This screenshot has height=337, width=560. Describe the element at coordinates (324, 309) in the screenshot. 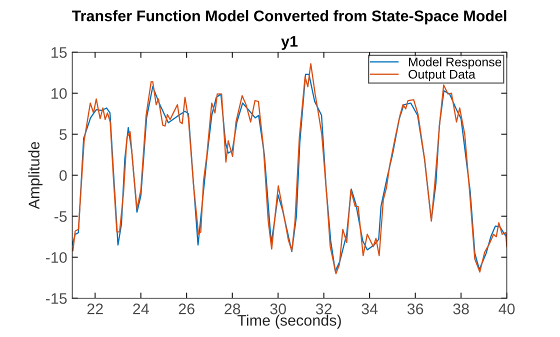

I see `x-tick-label: 32` at that location.